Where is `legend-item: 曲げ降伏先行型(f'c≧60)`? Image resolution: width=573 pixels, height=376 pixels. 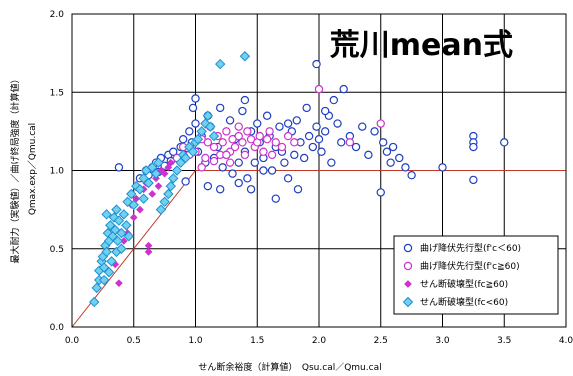
legend-item: 曲げ降伏先行型(f'c≧60) is located at coordinates (461, 266).